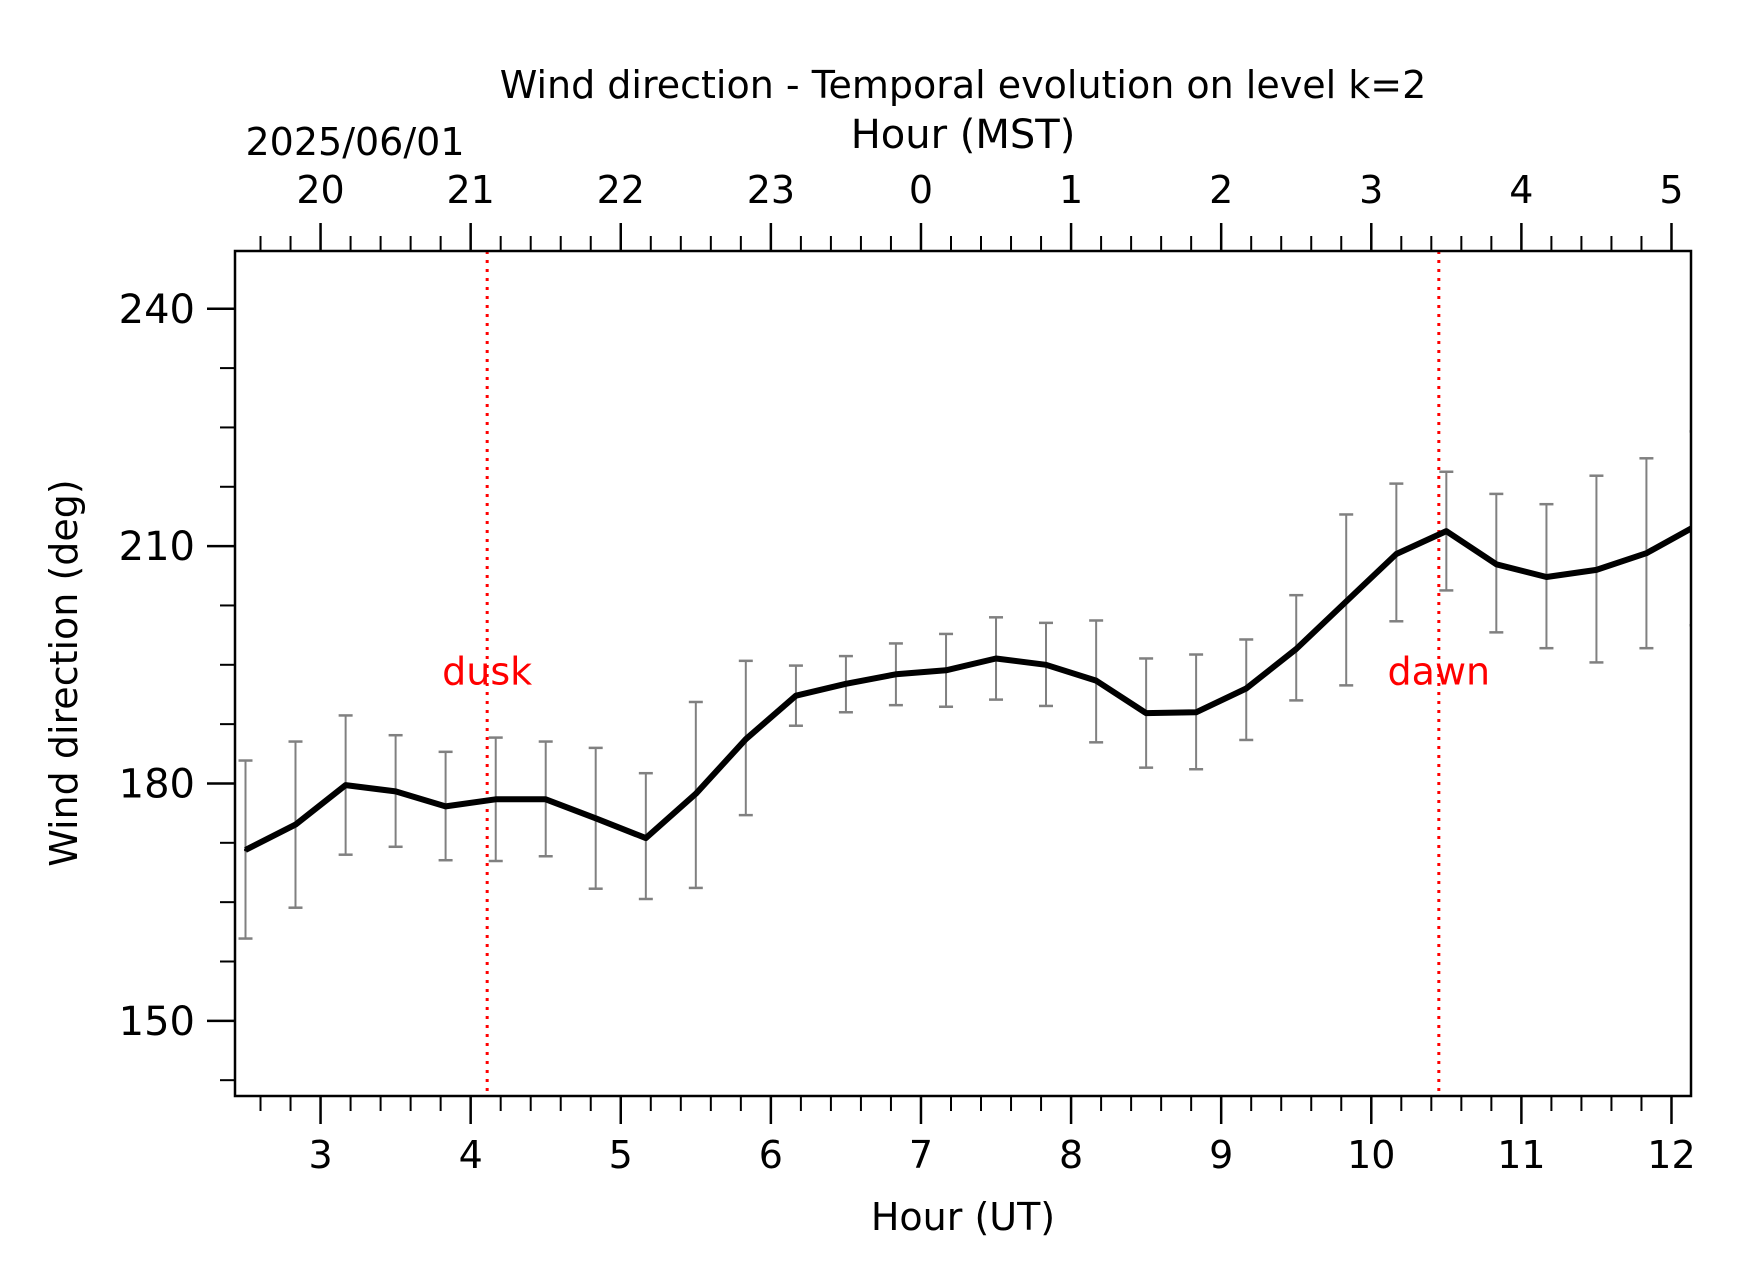 This screenshot has width=1742, height=1282. I want to click on y-tick-label: 210, so click(157, 547).